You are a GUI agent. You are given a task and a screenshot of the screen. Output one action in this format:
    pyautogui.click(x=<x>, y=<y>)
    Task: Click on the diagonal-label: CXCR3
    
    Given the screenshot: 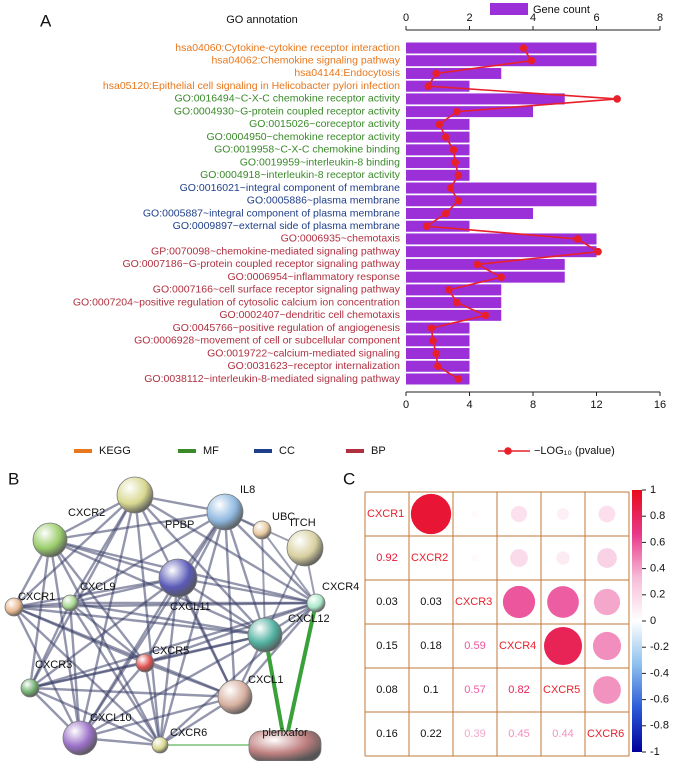 What is the action you would take?
    pyautogui.click(x=473, y=602)
    